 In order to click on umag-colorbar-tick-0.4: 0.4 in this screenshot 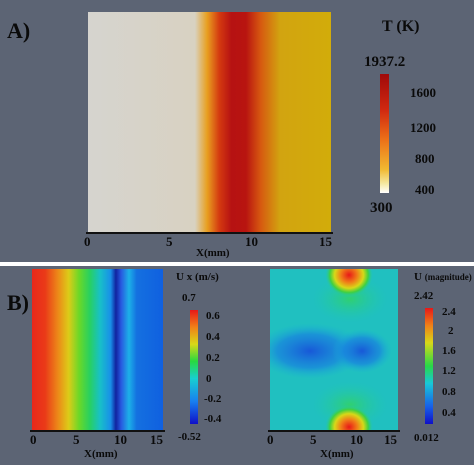, I will do `click(449, 413)`.